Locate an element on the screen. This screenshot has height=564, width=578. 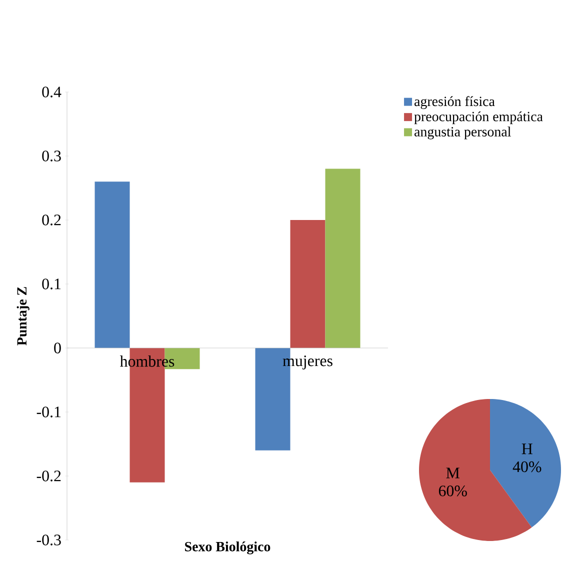
y-tick-label: 0.4 is located at coordinates (52, 92).